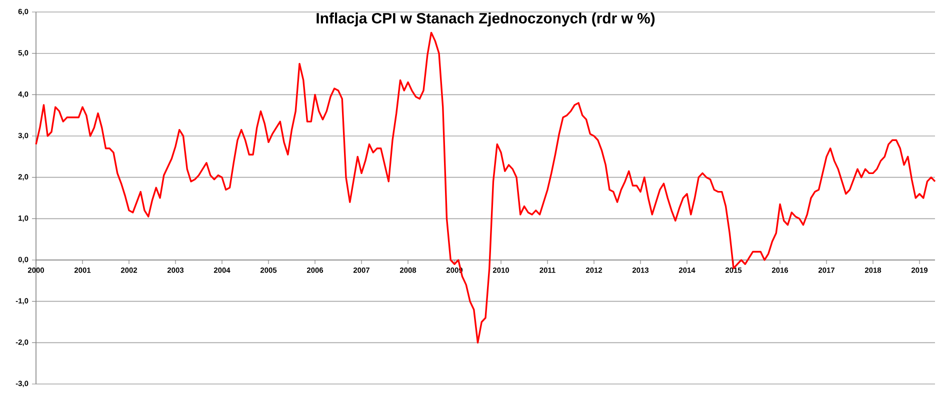  What do you see at coordinates (485, 19) in the screenshot?
I see `chart-title: Inflacja CPI w Stanach Zjednoczonych (rdr w %)` at bounding box center [485, 19].